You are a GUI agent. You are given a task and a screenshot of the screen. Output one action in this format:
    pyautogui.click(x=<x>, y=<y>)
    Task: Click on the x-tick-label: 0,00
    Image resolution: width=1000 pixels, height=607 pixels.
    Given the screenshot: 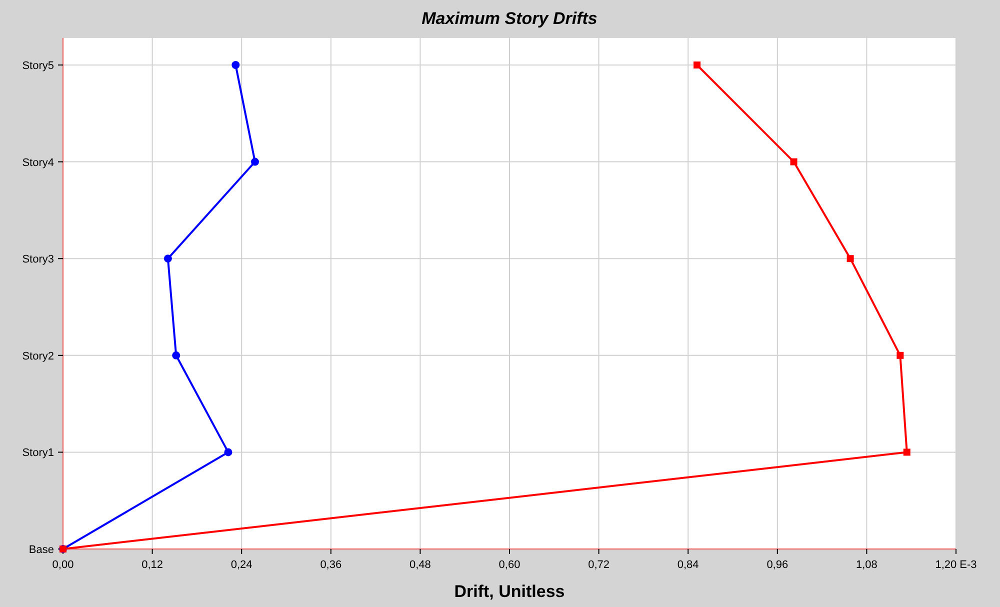 What is the action you would take?
    pyautogui.click(x=63, y=565)
    